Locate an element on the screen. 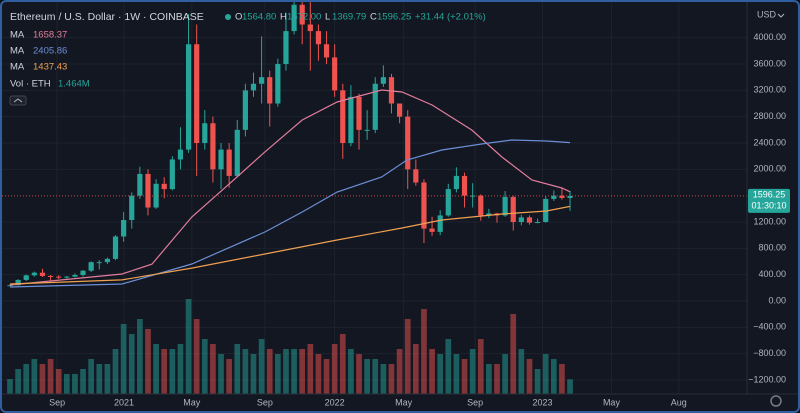 The width and height of the screenshot is (800, 413). x-tick-label: 2021 is located at coordinates (124, 402).